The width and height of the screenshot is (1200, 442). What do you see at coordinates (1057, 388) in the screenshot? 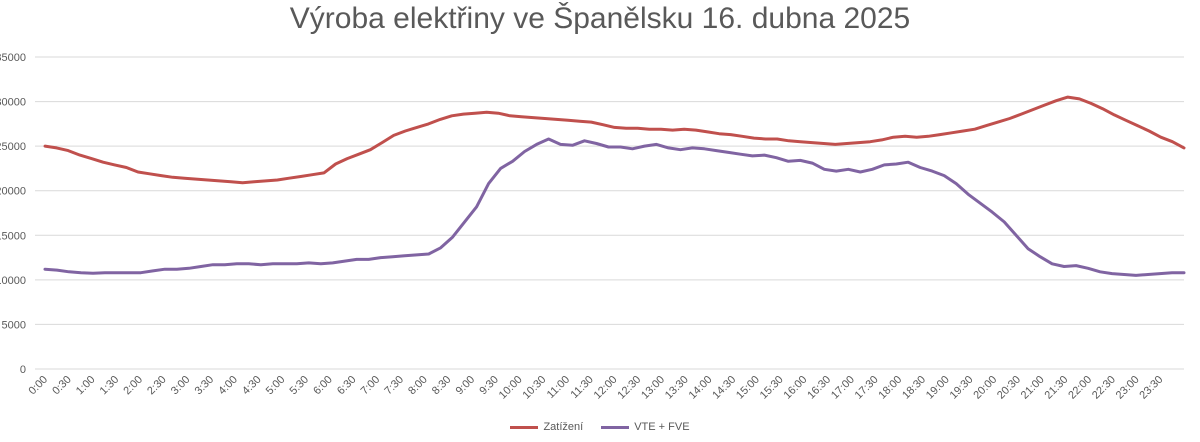
I see `x-tick-label: 21:30` at bounding box center [1057, 388].